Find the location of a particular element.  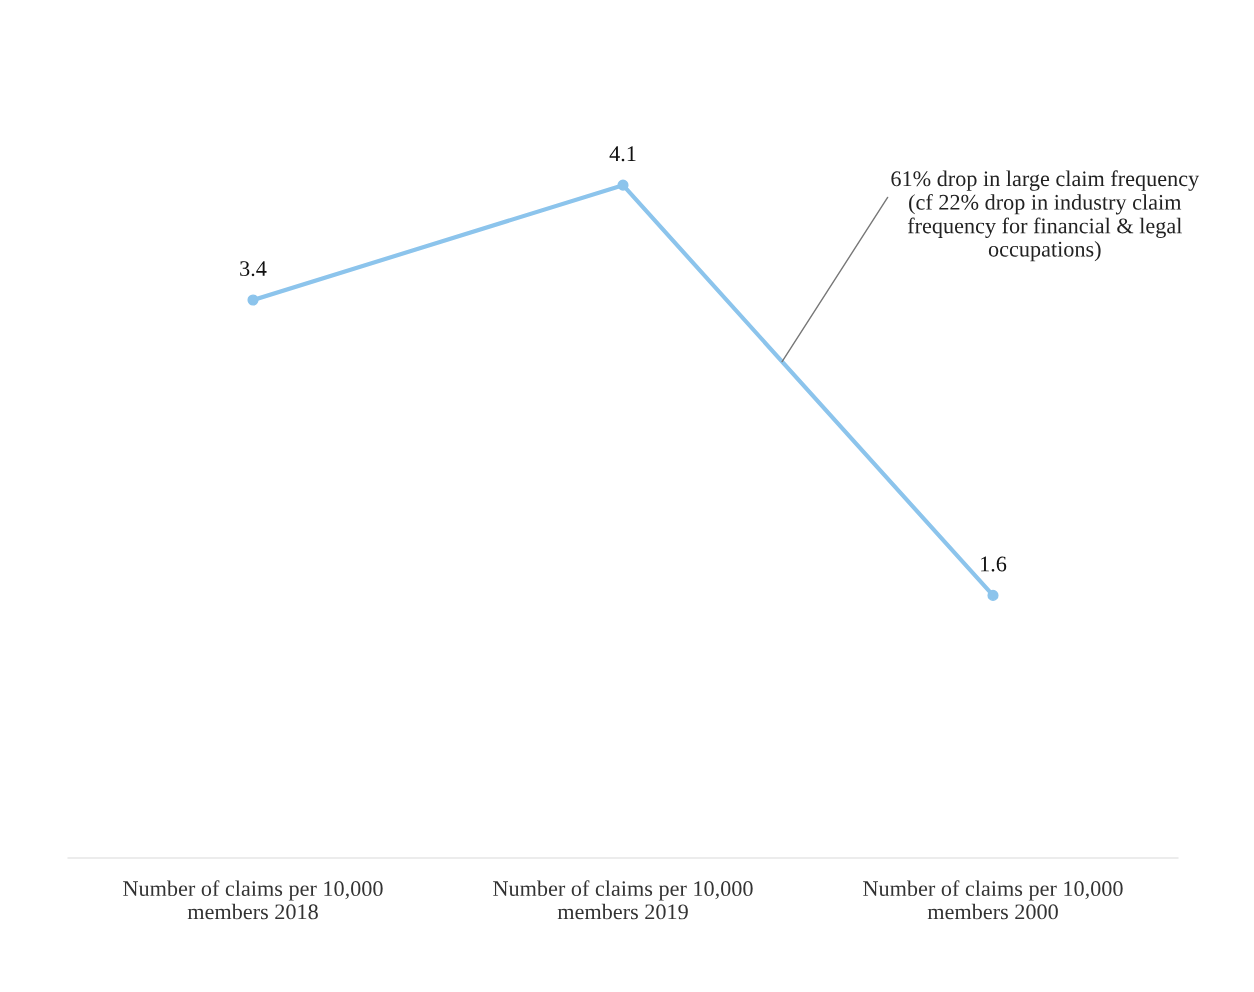

x-tick-label: Number of claims per 10,000 members 2019 is located at coordinates (623, 900).